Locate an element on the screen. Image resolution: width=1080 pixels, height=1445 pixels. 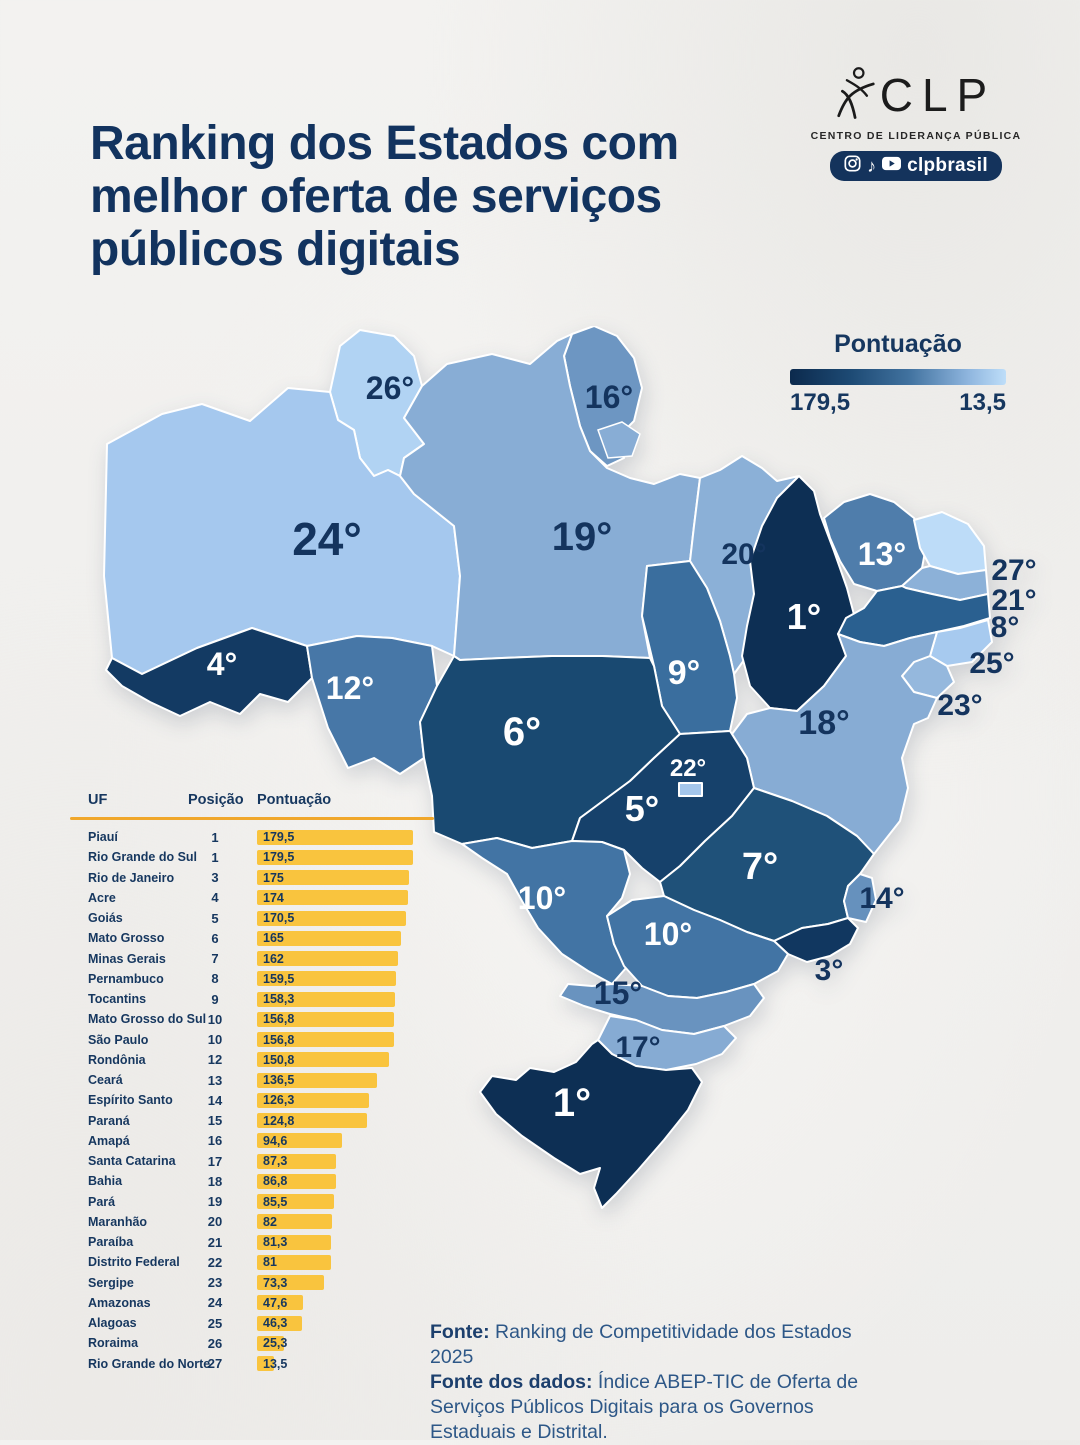
score-bar: 73,3 is located at coordinates (291, 1283).